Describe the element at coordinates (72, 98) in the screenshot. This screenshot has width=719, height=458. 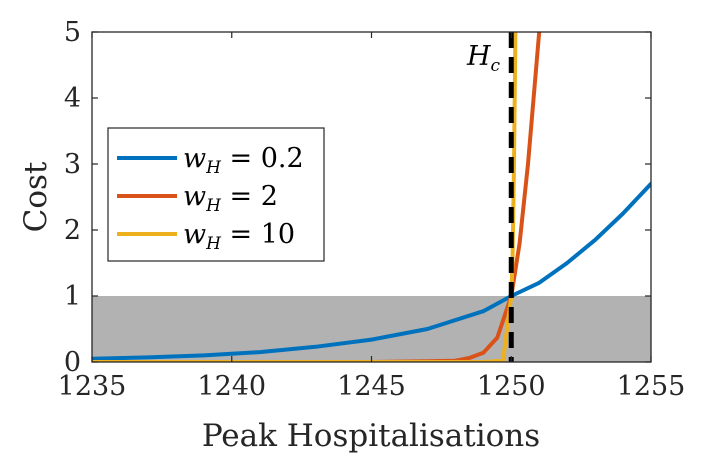
I see `y-tick-label: 4` at that location.